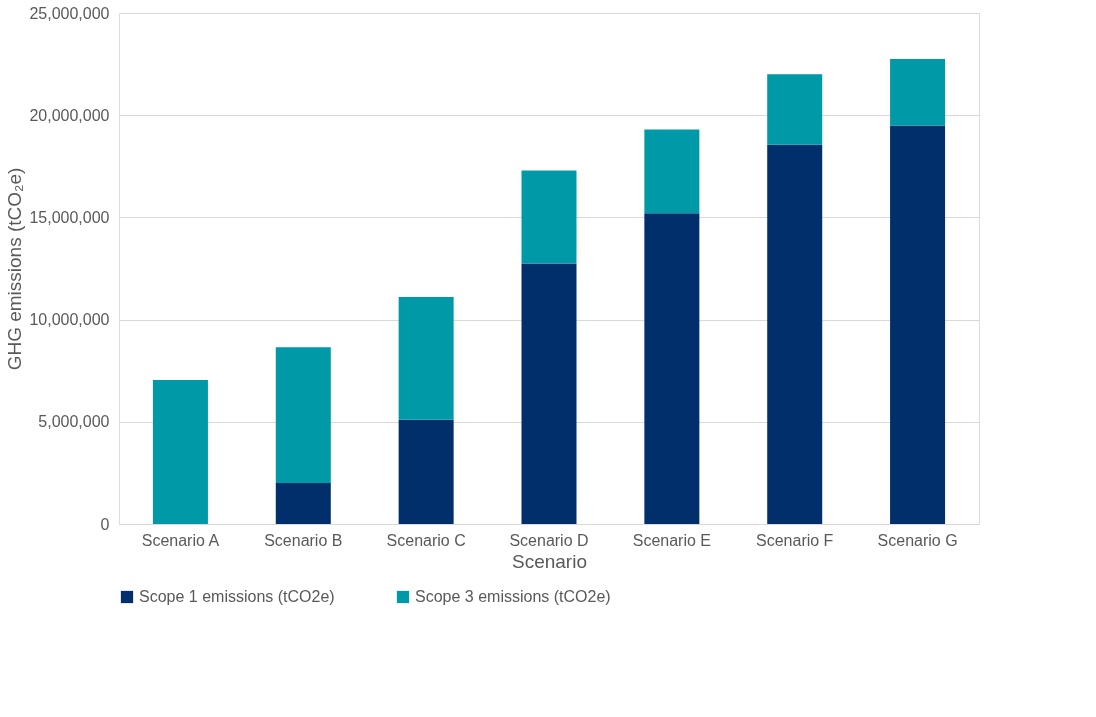  Describe the element at coordinates (549, 540) in the screenshot. I see `x-tick-label: Scenario D` at that location.